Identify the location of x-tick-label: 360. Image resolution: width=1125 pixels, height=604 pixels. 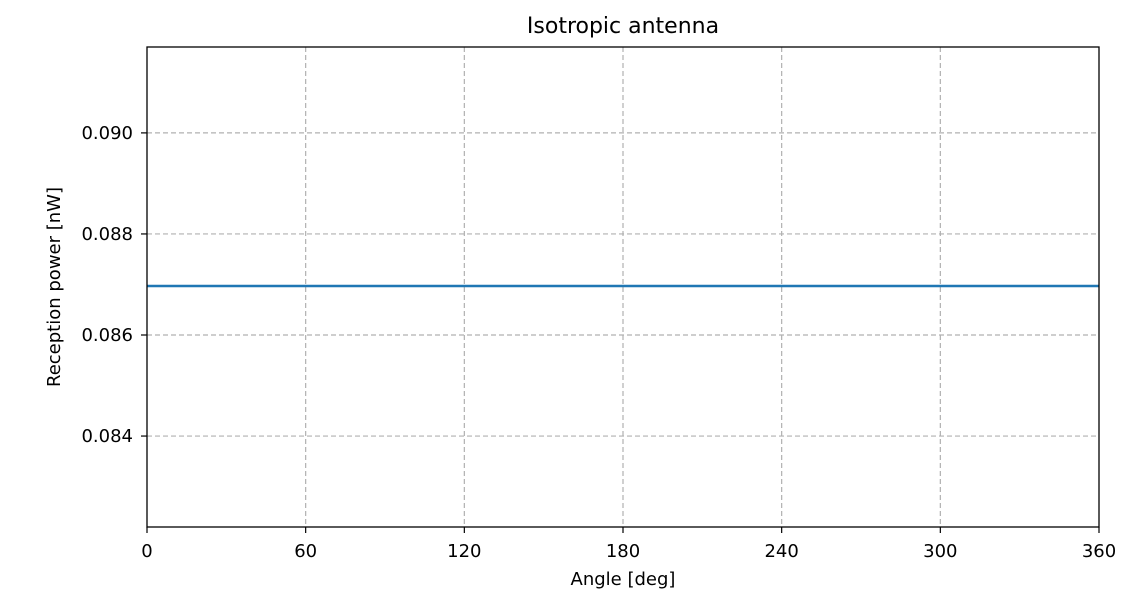
(1099, 551).